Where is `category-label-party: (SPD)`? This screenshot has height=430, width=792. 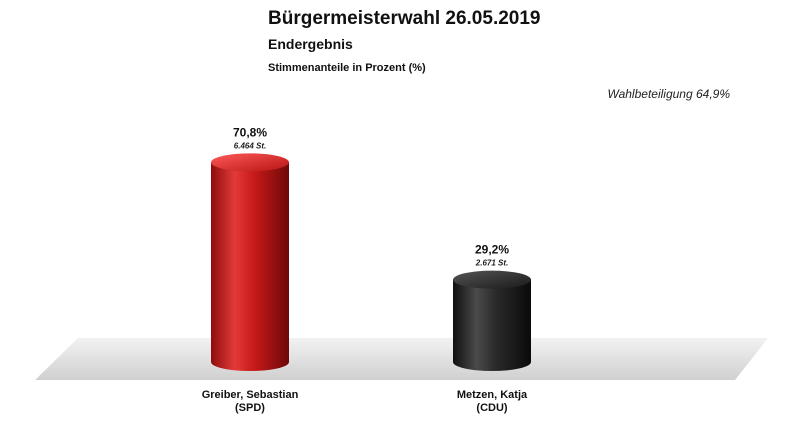 category-label-party: (SPD) is located at coordinates (250, 408).